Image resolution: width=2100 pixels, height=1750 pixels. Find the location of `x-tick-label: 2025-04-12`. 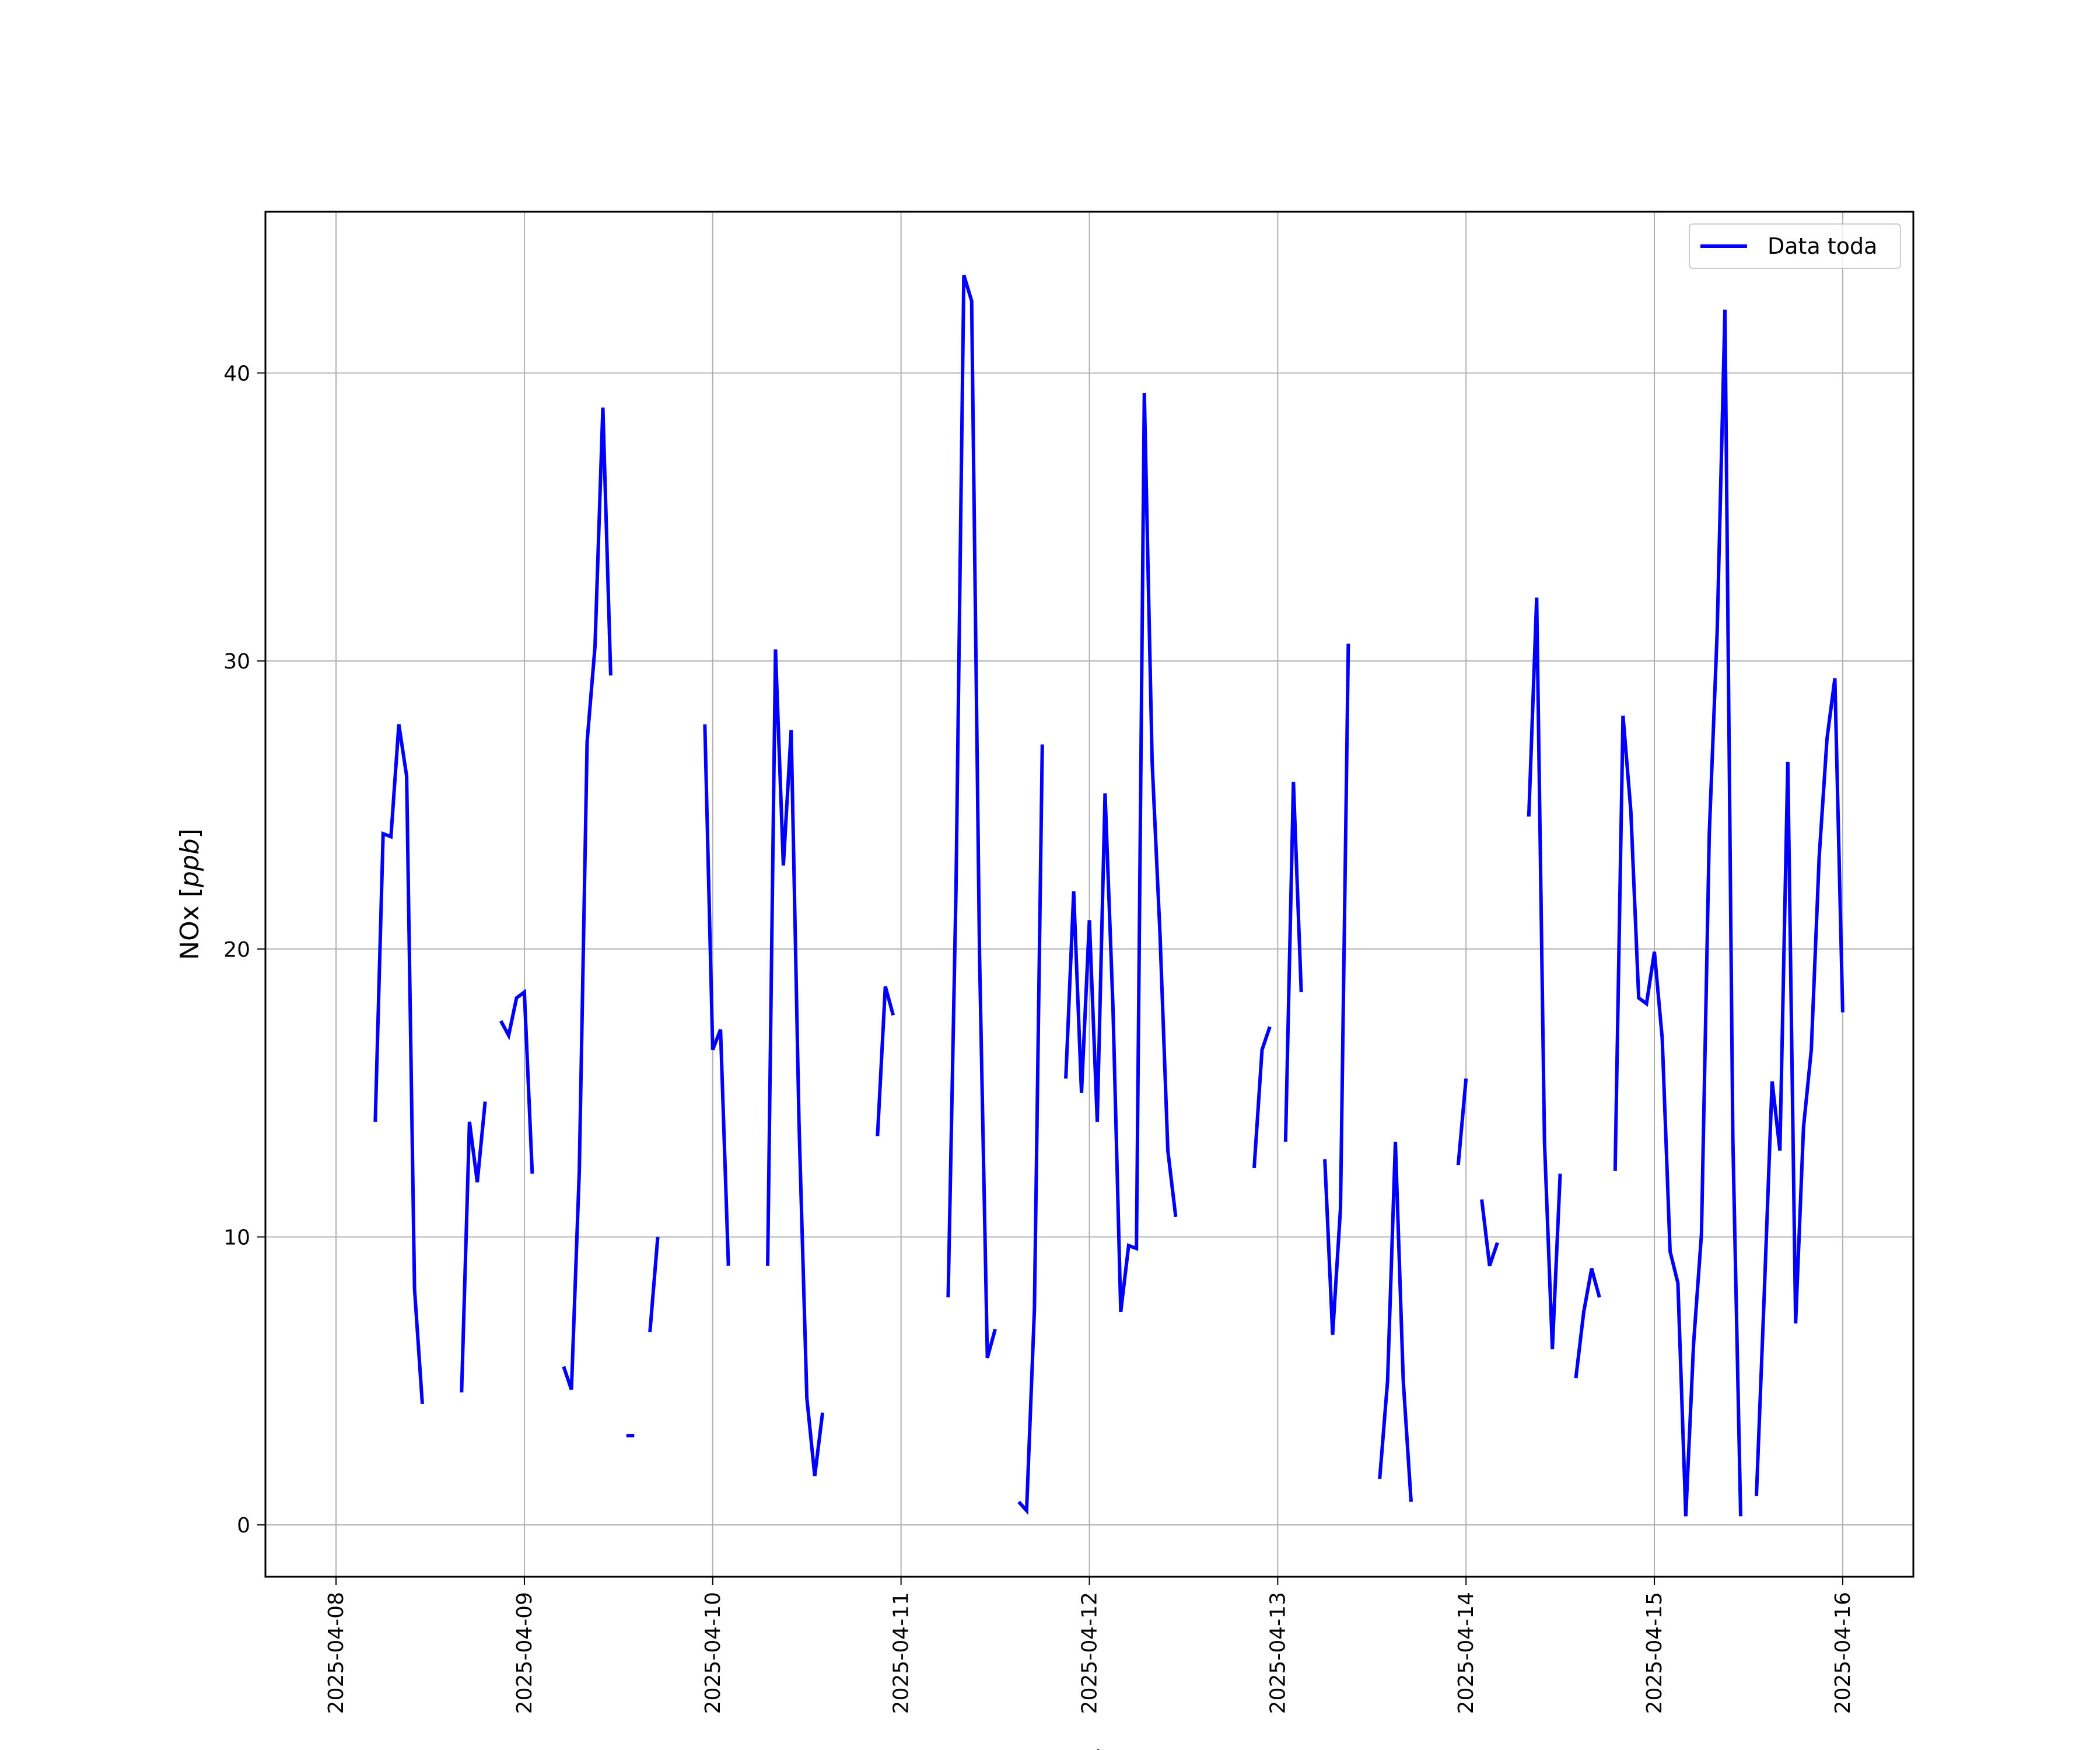

x-tick-label: 2025-04-12 is located at coordinates (1090, 1653).